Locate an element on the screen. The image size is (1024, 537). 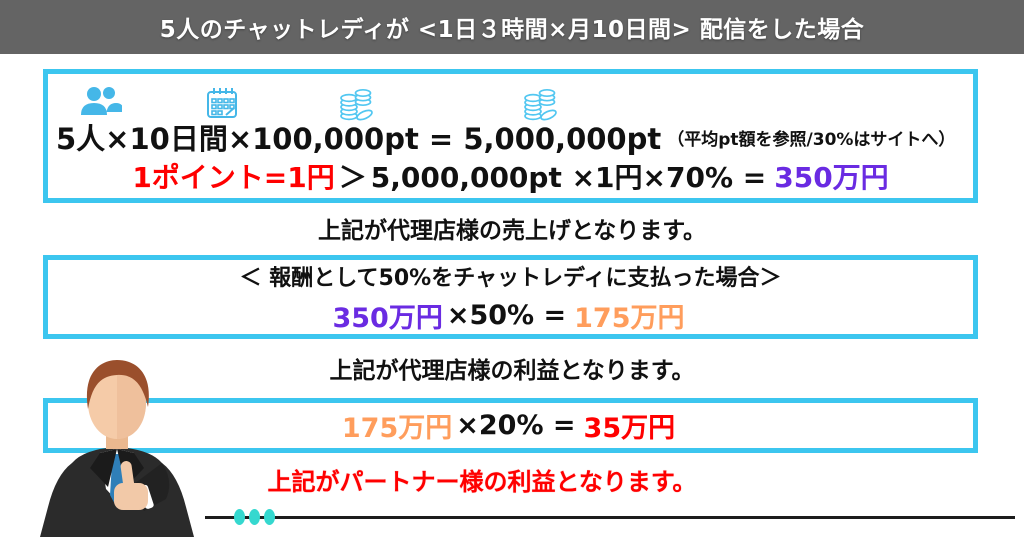
divider-line is located at coordinates (610, 517).